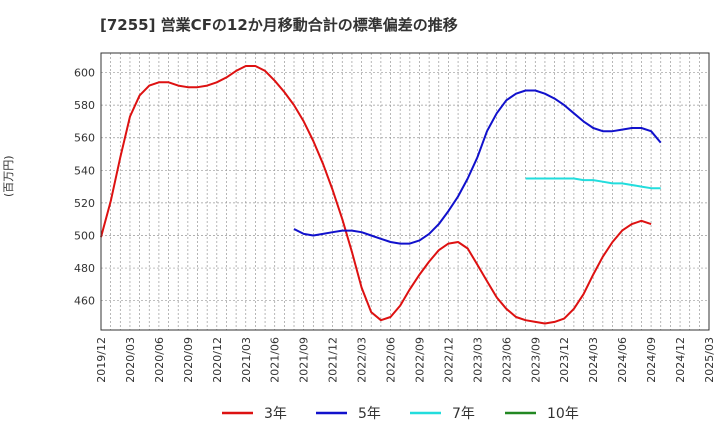 This screenshot has height=440, width=720. Describe the element at coordinates (391, 360) in the screenshot. I see `x-tick-label: 2022/06` at that location.